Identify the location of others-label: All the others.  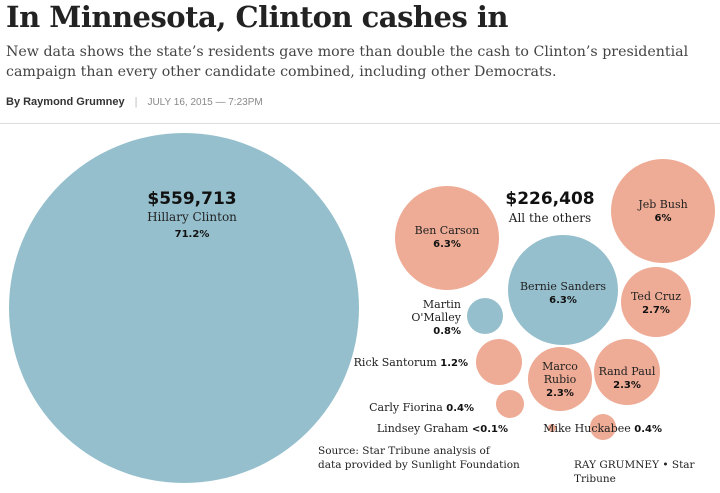
(549, 218).